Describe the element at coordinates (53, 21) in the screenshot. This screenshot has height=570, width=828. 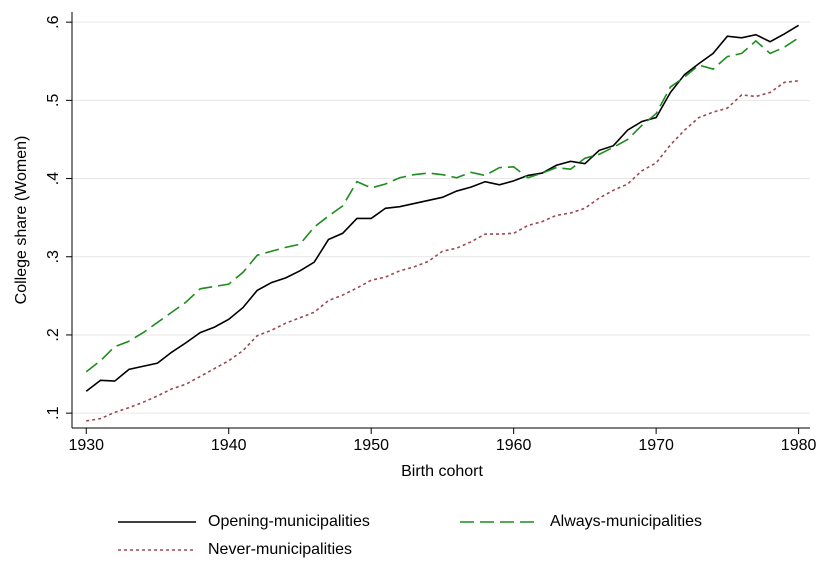
I see `y-tick-label: .6` at that location.